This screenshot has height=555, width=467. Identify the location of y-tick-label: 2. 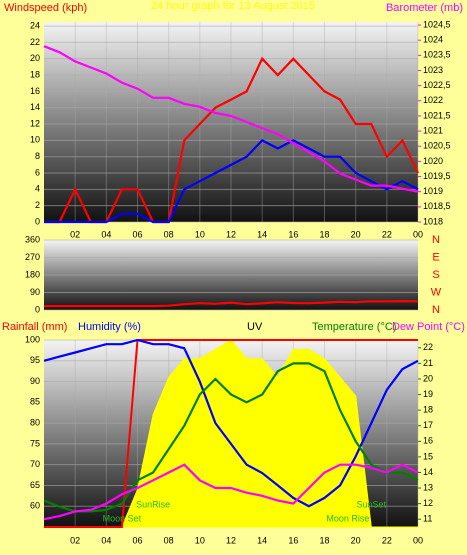
(37, 205).